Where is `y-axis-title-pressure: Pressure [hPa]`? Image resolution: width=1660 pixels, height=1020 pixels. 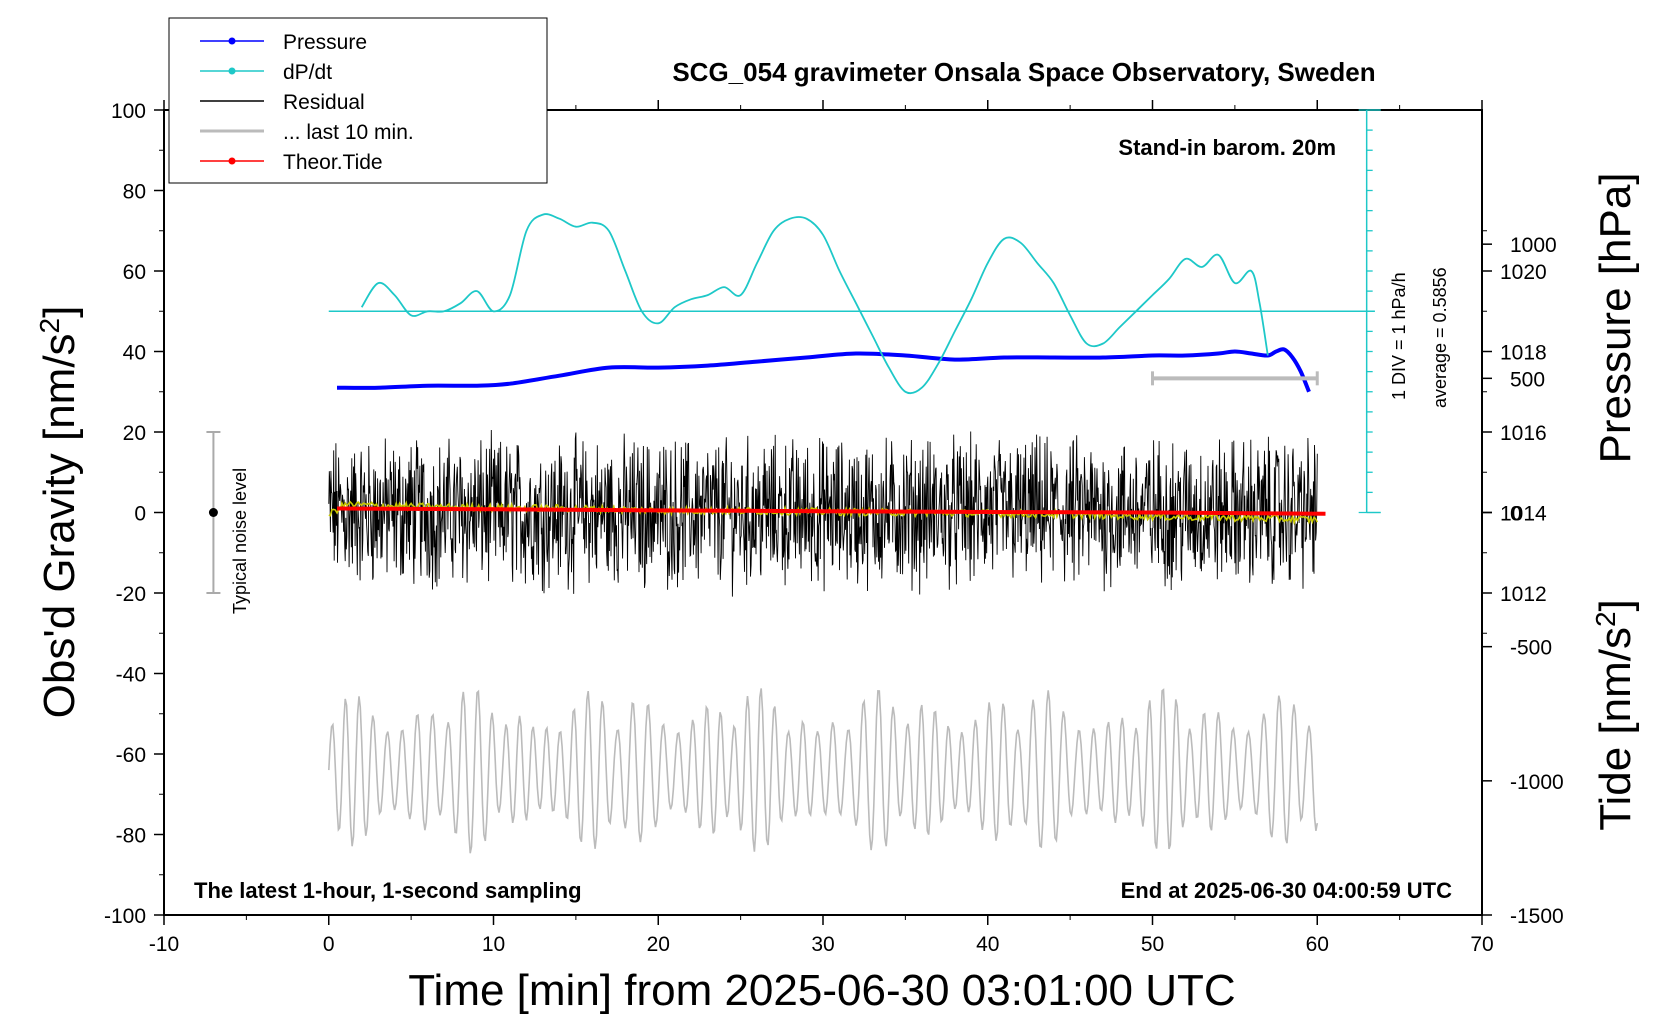
y-axis-title-pressure: Pressure [hPa] is located at coordinates (1615, 317).